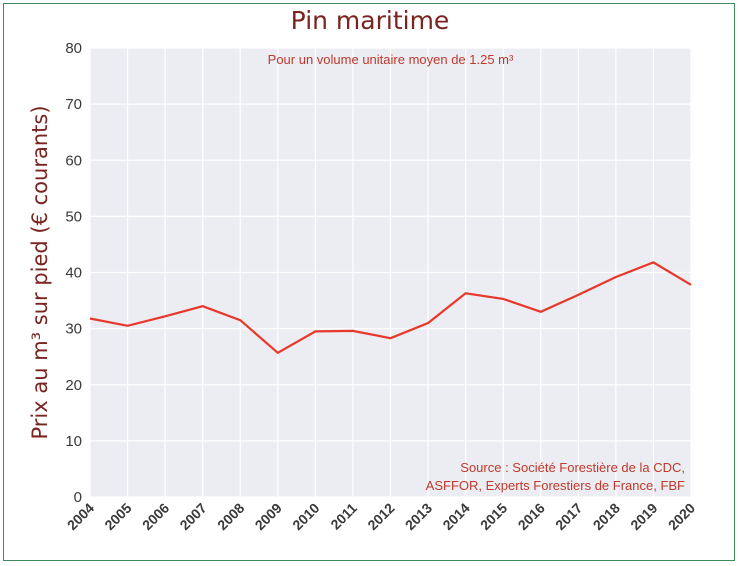  I want to click on y-tick-label: 10, so click(73, 441).